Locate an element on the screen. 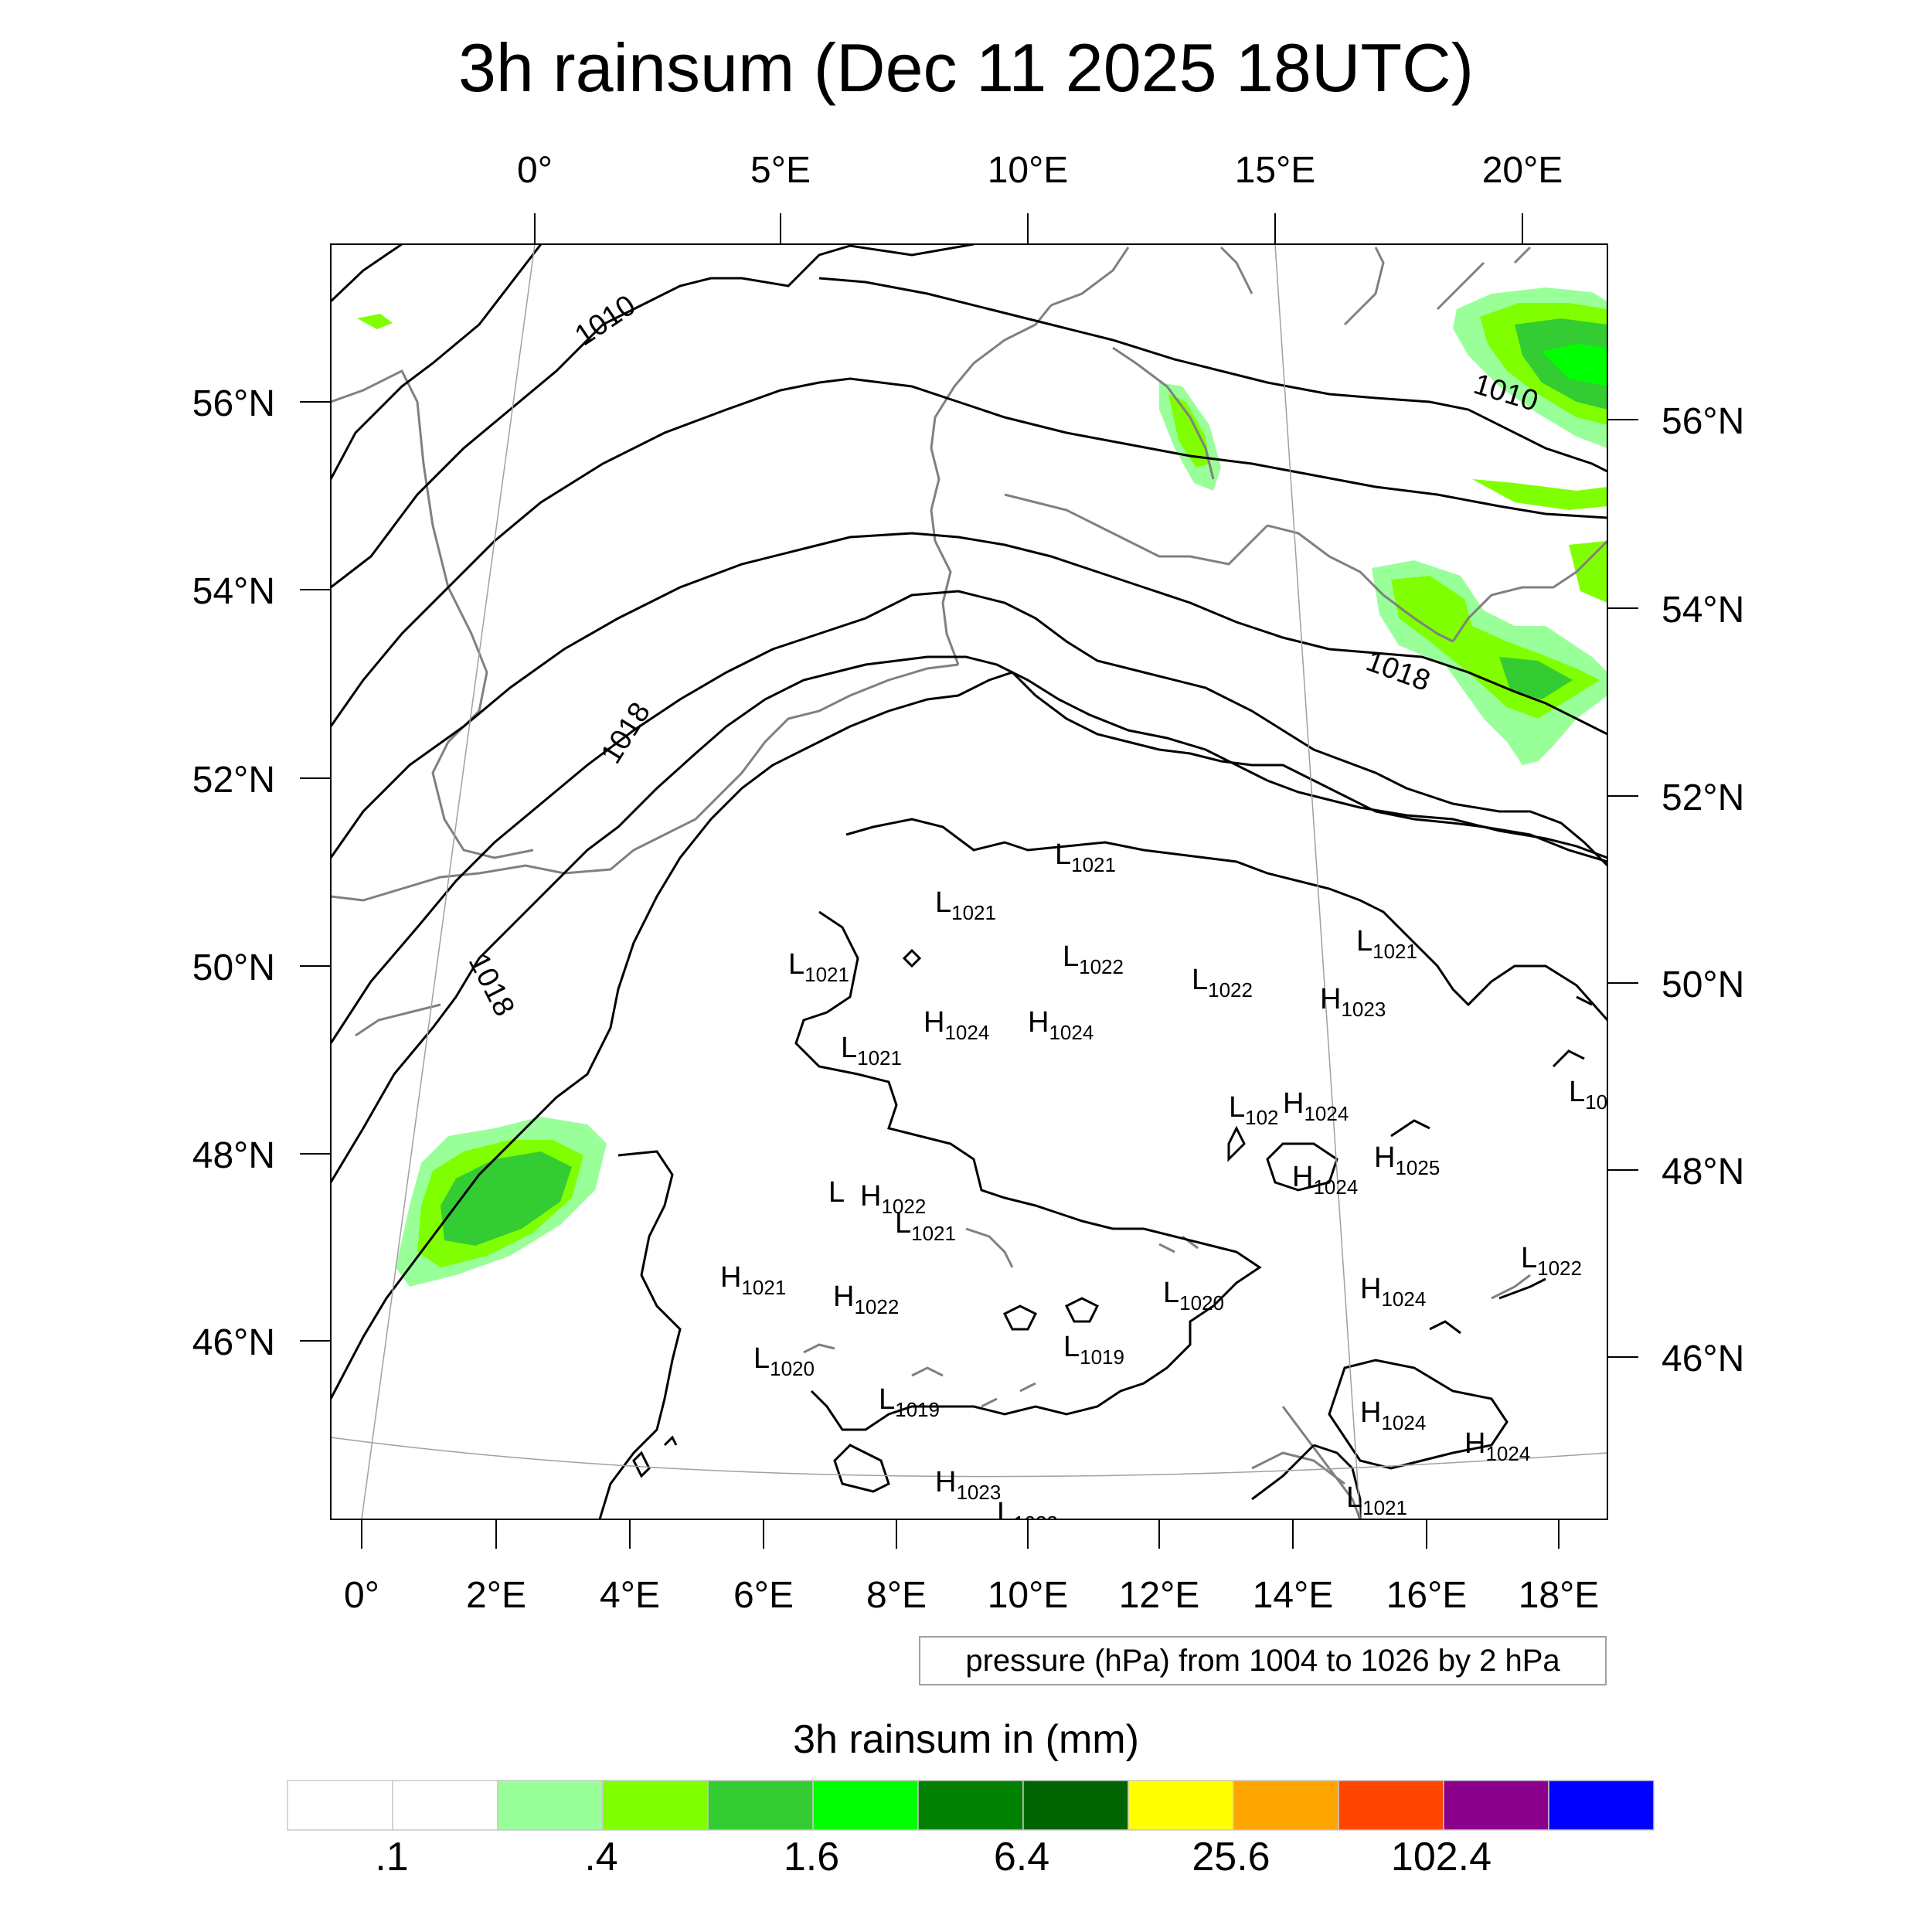  top-lon-label: 15°E is located at coordinates (1276, 170).